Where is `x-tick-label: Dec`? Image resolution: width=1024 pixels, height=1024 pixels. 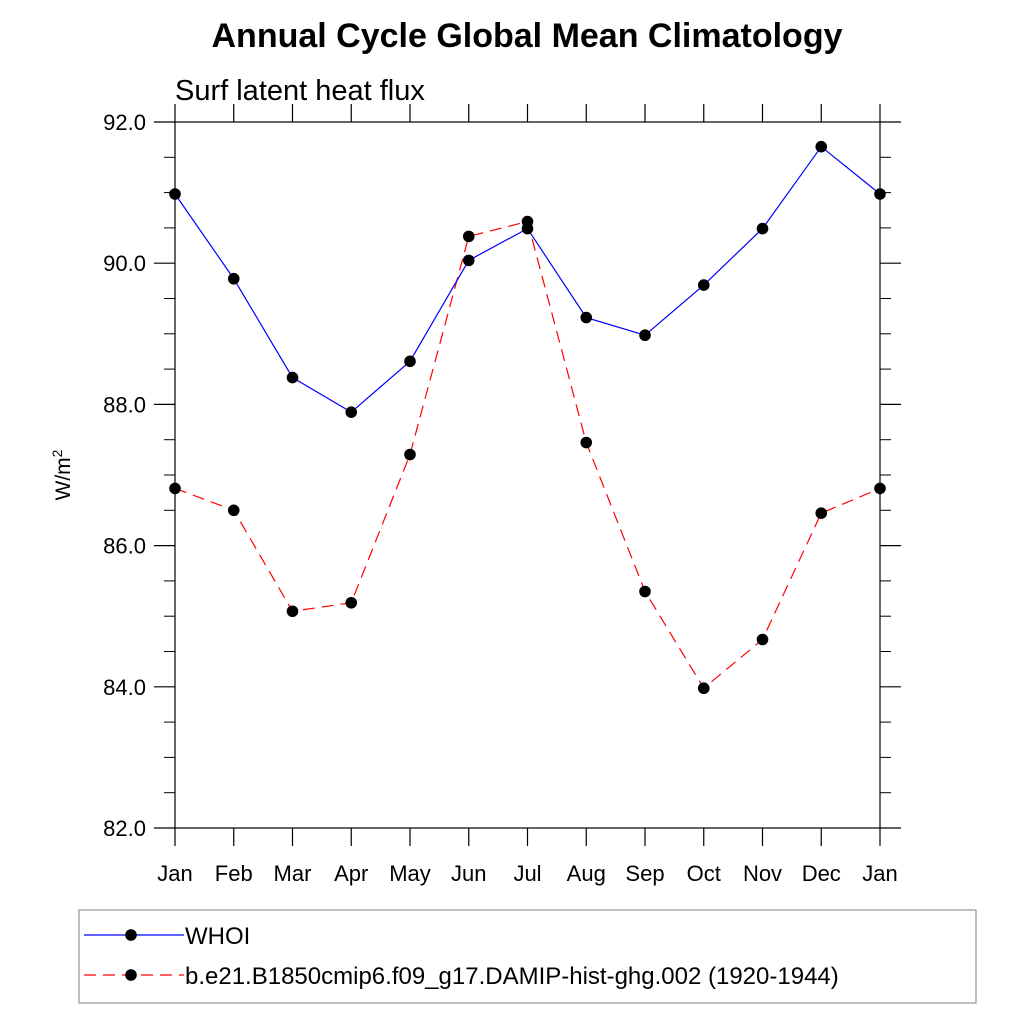
x-tick-label: Dec is located at coordinates (821, 873).